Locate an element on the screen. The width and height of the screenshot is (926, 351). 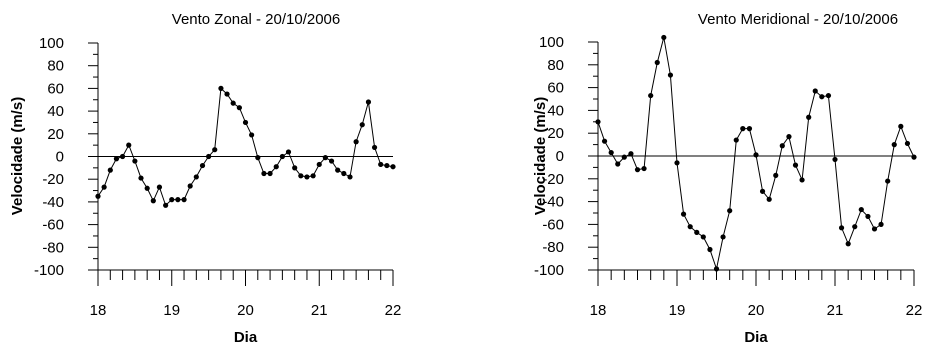
zonal-y-tick-label: -60 is located at coordinates (53, 225).